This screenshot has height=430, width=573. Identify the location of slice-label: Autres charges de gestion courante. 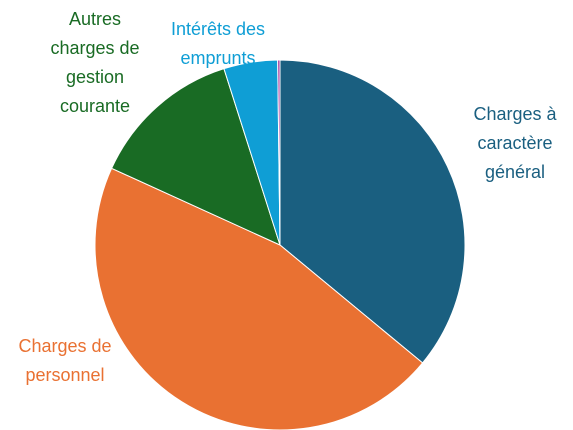
(94, 62).